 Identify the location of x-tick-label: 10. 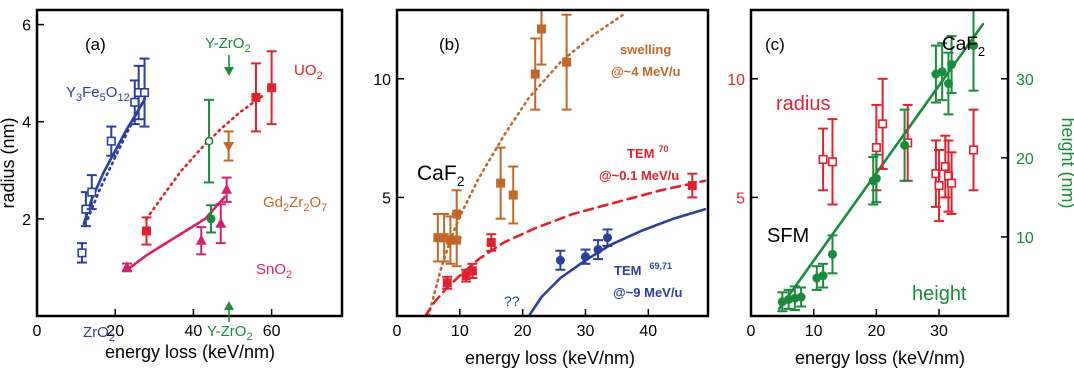
(814, 331).